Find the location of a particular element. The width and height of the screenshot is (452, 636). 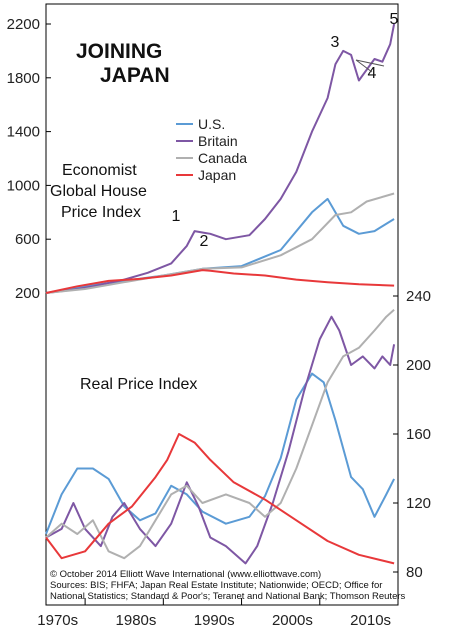

wave-label: 5 is located at coordinates (394, 19).